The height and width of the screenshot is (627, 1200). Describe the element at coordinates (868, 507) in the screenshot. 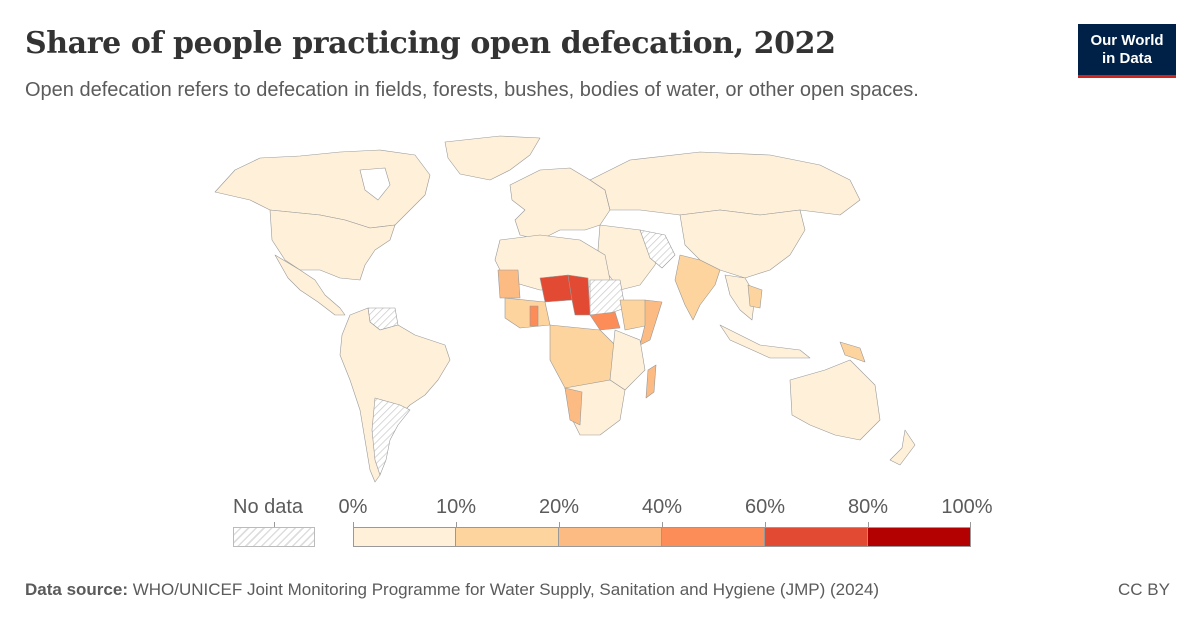

I see `legend-tick-80: 80%` at that location.